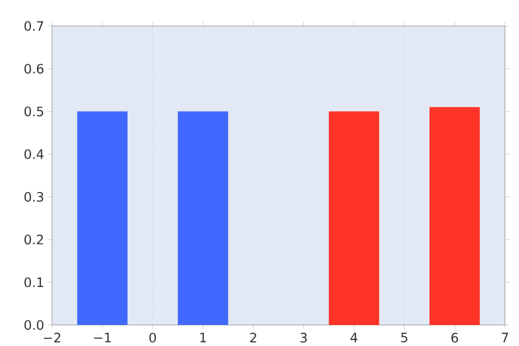 Image resolution: width=519 pixels, height=346 pixels. I want to click on y-tick-label: 0.3, so click(34, 197).